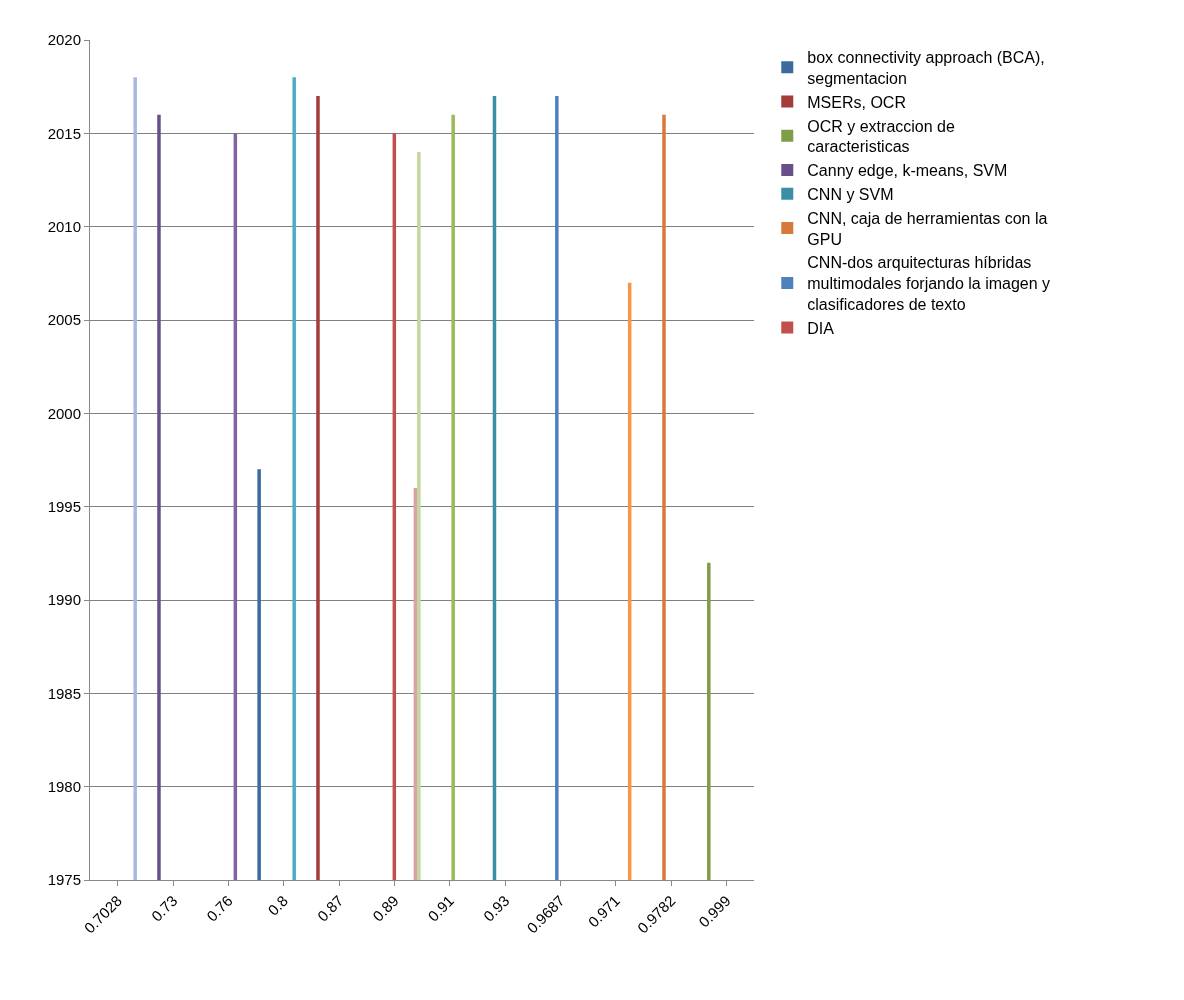 Image resolution: width=1184 pixels, height=1000 pixels. Describe the element at coordinates (496, 908) in the screenshot. I see `x-tick-label: 0.93` at that location.